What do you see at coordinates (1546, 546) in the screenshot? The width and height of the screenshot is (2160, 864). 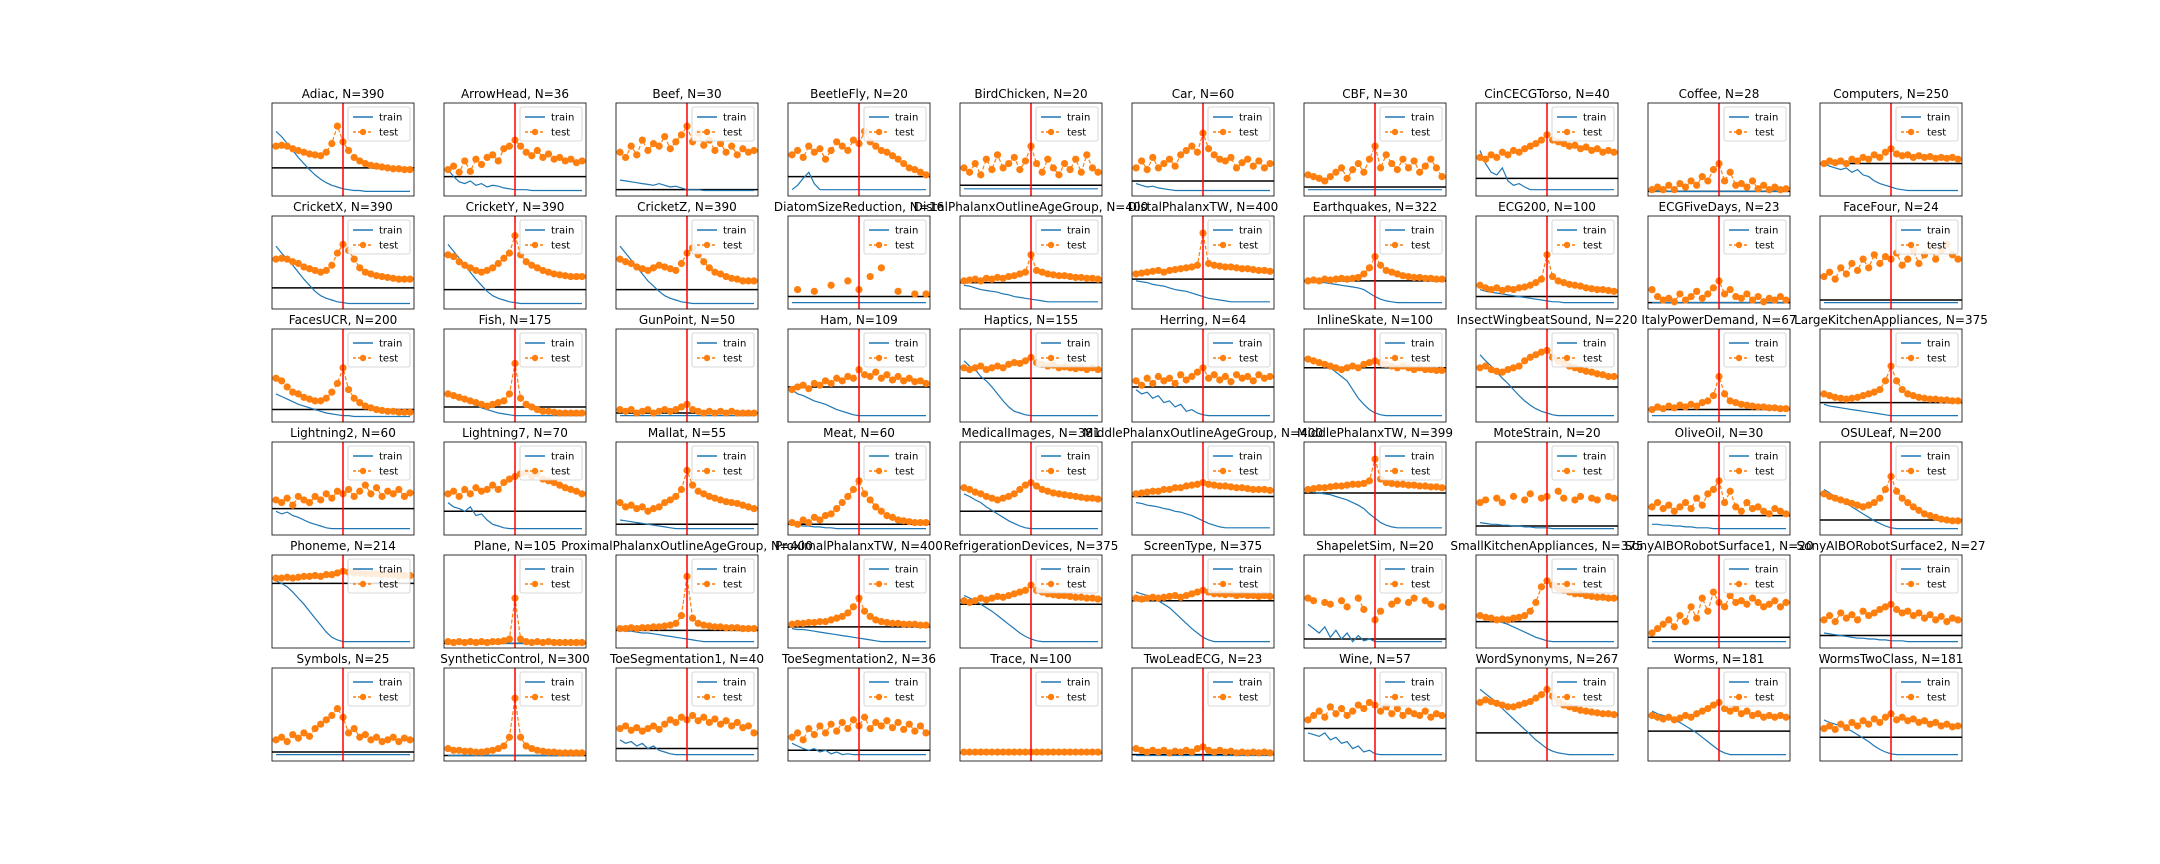 I see `subplot-title: SmallKitchenAppliances, N=375` at bounding box center [1546, 546].